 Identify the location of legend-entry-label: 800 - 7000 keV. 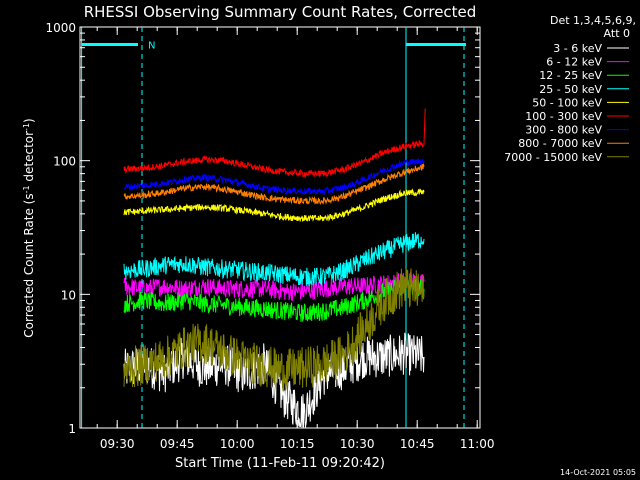
(560, 143).